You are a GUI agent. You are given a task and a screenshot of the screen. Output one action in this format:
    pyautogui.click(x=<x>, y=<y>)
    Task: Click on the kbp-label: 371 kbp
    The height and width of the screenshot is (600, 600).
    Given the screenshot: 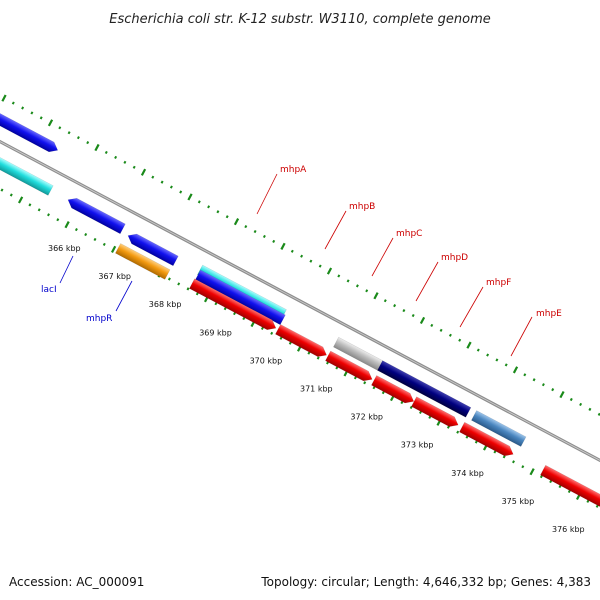 What is the action you would take?
    pyautogui.click(x=316, y=389)
    